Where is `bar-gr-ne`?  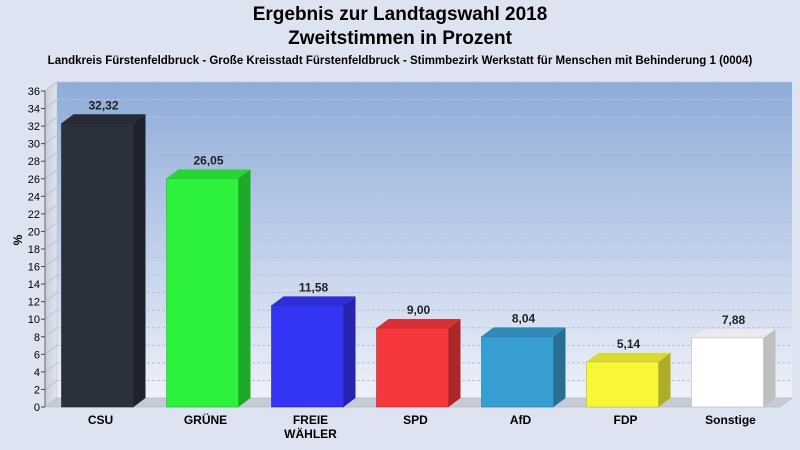 bar-gr-ne is located at coordinates (208, 288).